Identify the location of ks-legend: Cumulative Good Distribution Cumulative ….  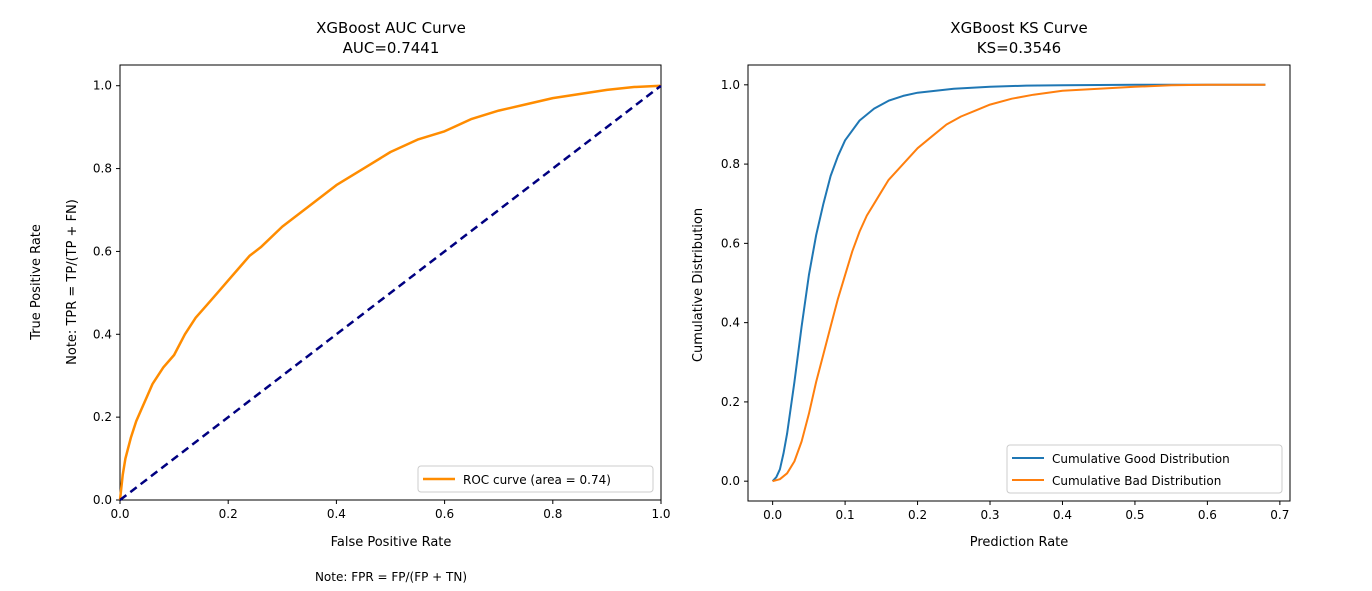
(1144, 469).